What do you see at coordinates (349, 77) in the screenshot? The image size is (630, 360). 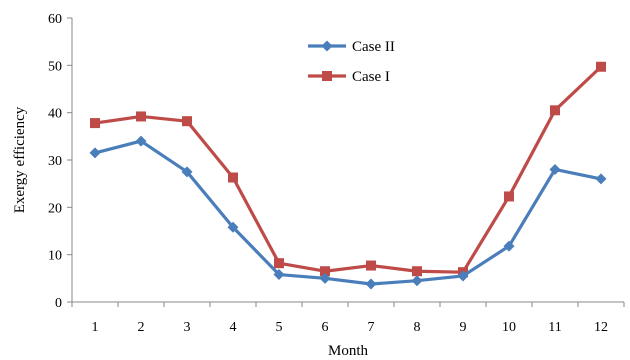 I see `legend-item-case-i: Case I` at bounding box center [349, 77].